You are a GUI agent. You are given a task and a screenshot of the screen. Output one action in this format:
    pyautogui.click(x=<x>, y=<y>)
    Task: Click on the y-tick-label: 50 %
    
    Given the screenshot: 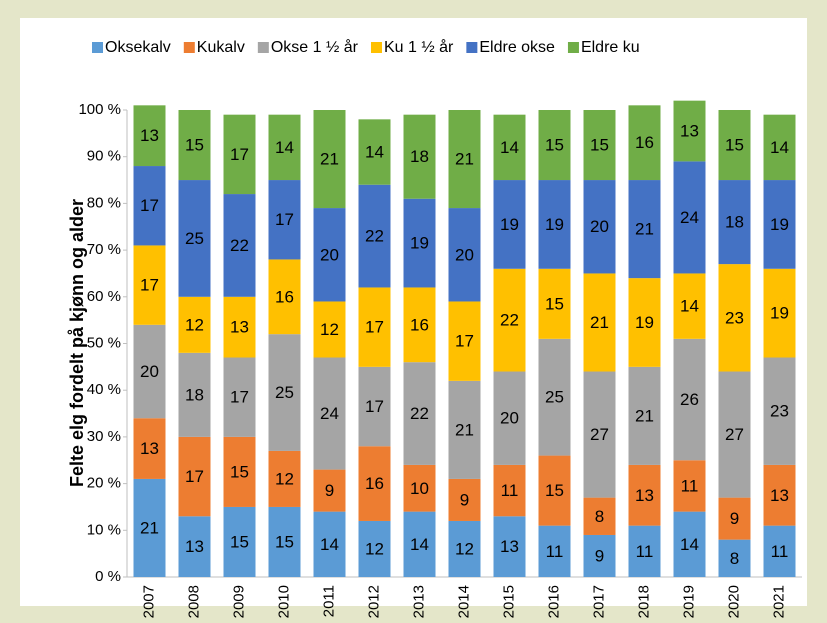 What is the action you would take?
    pyautogui.click(x=104, y=342)
    